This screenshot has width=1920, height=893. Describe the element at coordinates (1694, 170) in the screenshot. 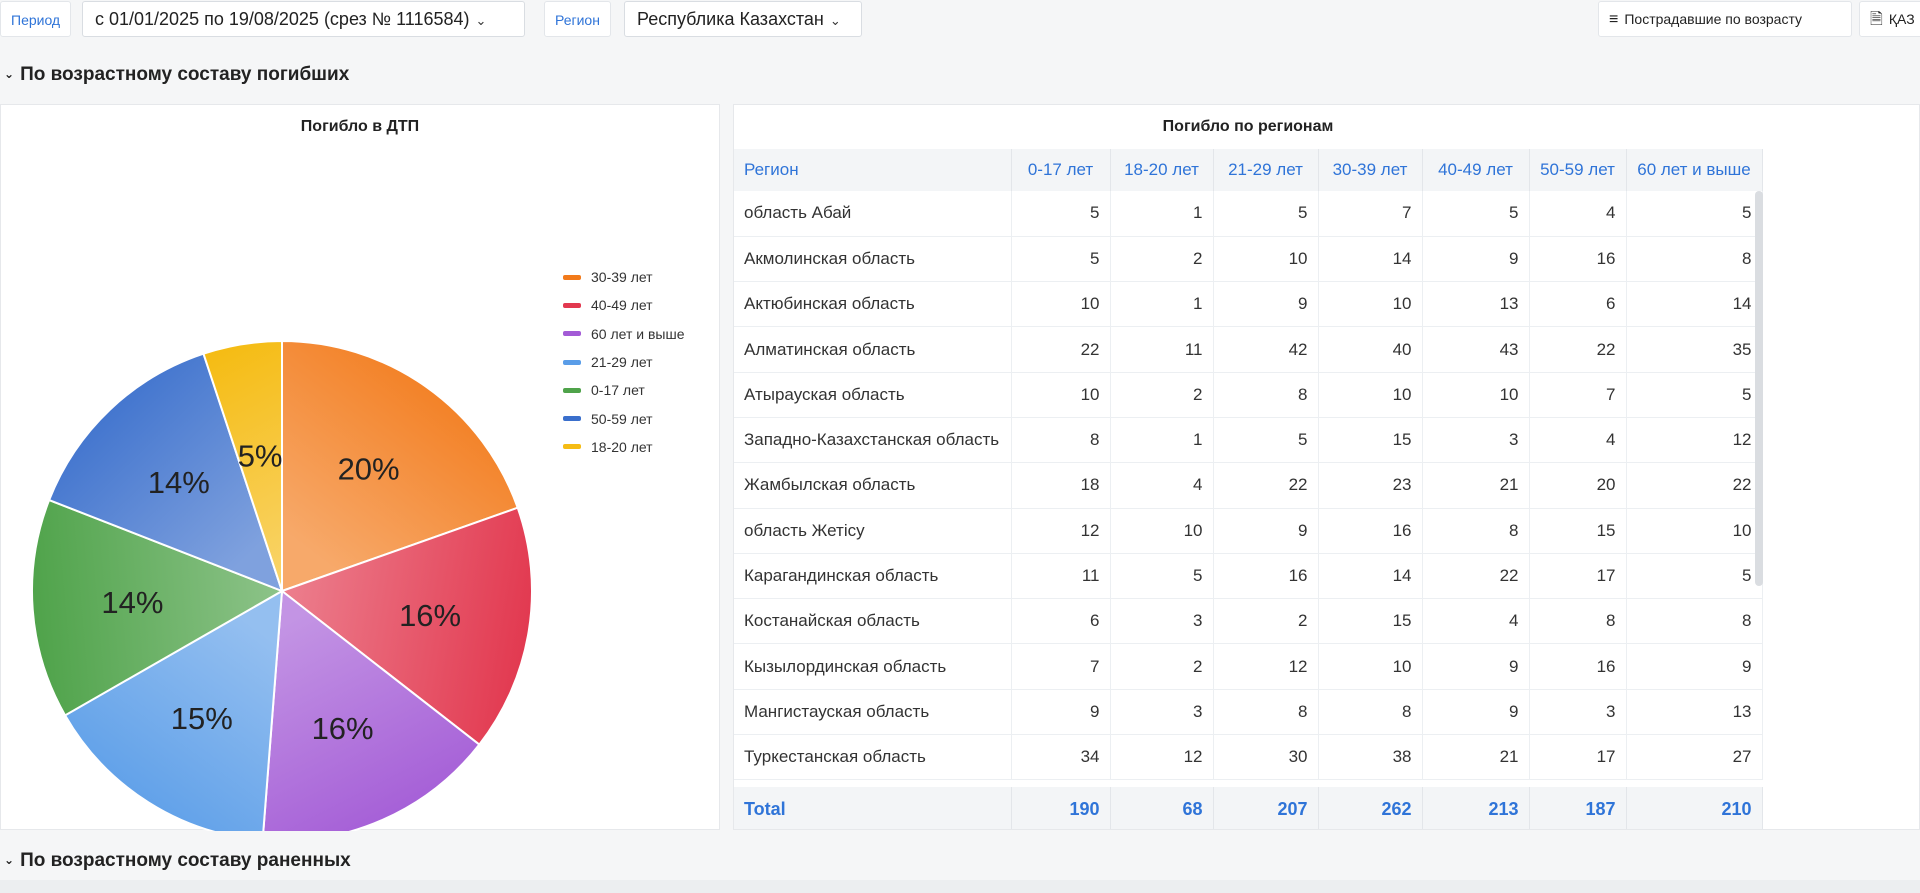

I see `column-header: 60 лет и выше` at that location.